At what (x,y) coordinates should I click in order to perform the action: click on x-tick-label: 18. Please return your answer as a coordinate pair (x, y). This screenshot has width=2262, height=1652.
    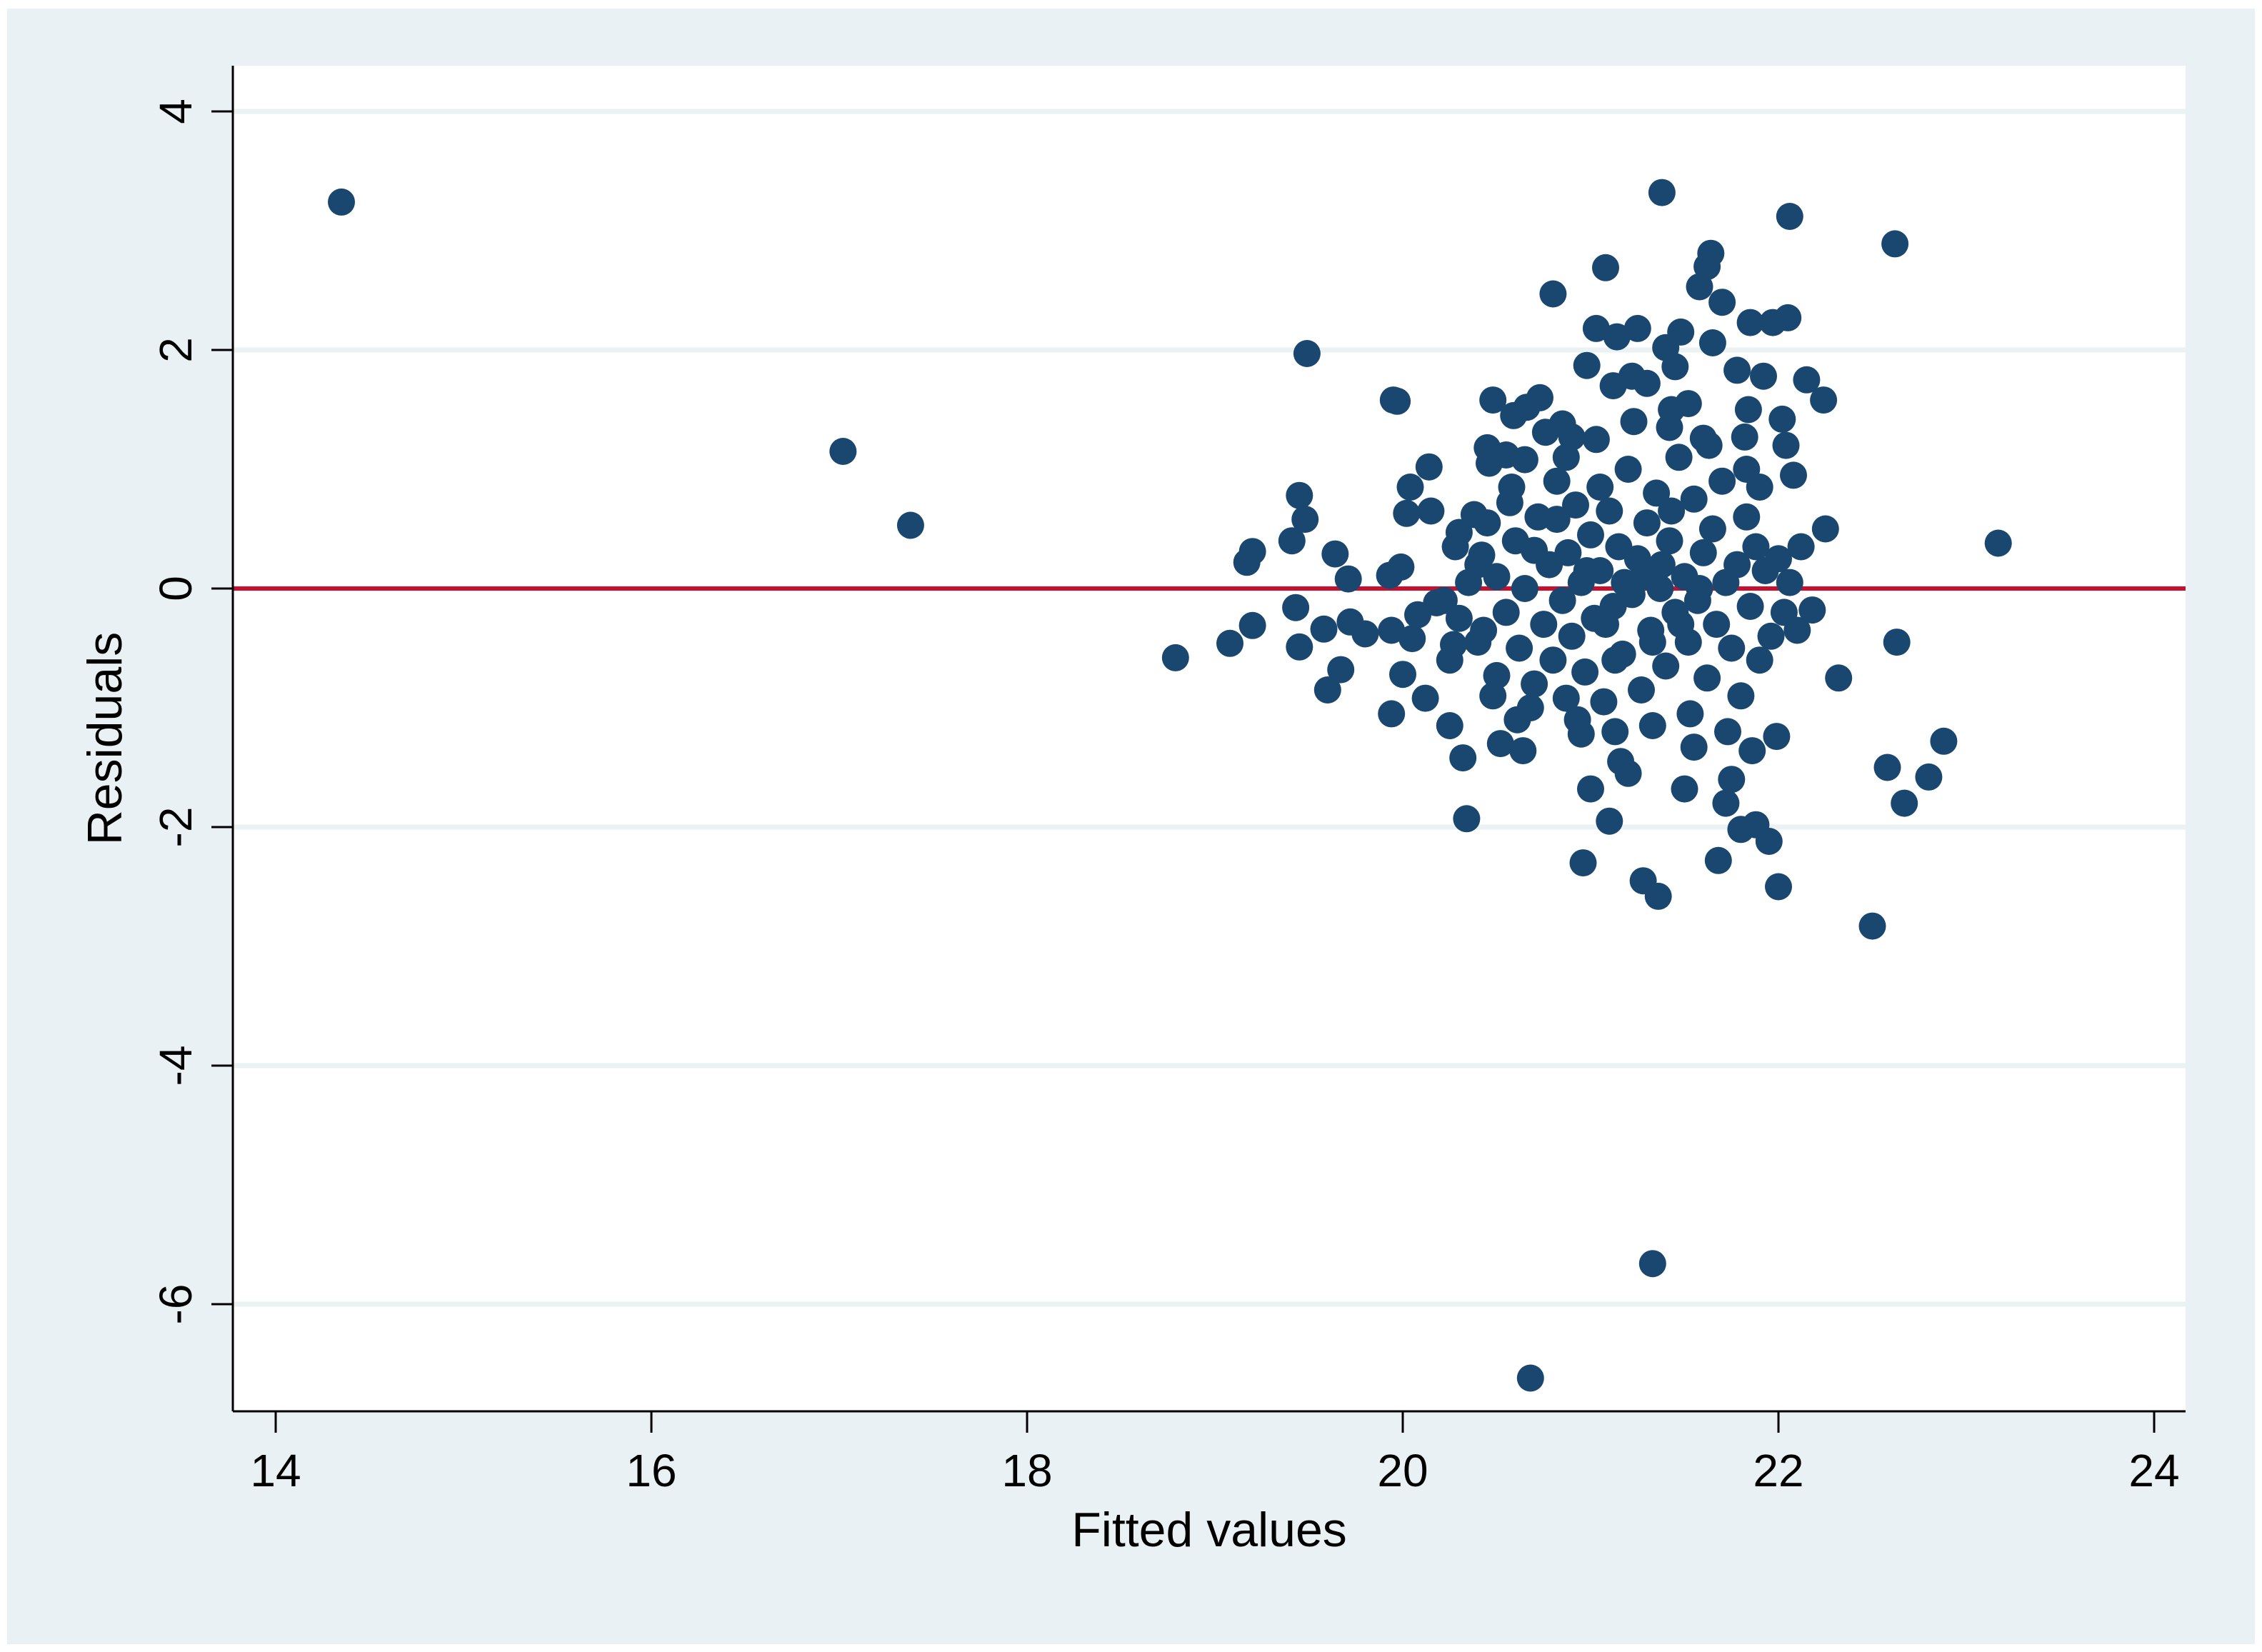
    Looking at the image, I should click on (1026, 1470).